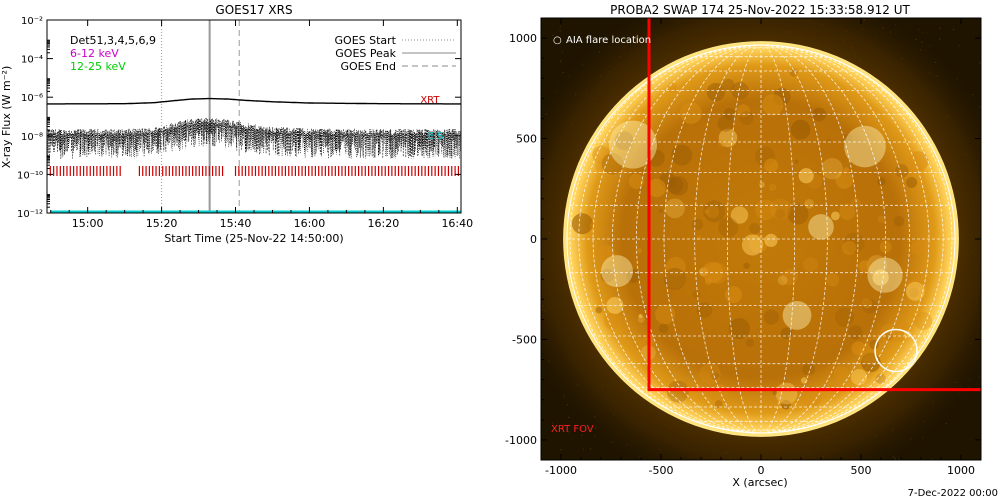  What do you see at coordinates (30, 214) in the screenshot?
I see `goes-y-tick-label: 10⁻¹²` at bounding box center [30, 214].